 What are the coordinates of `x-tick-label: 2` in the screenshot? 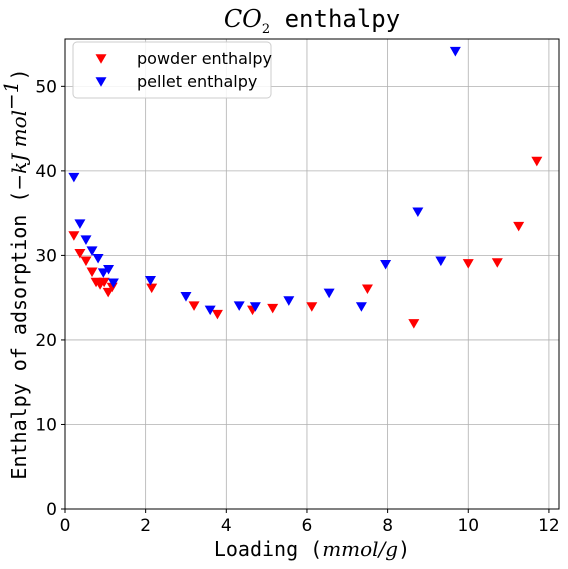 It's located at (145, 526).